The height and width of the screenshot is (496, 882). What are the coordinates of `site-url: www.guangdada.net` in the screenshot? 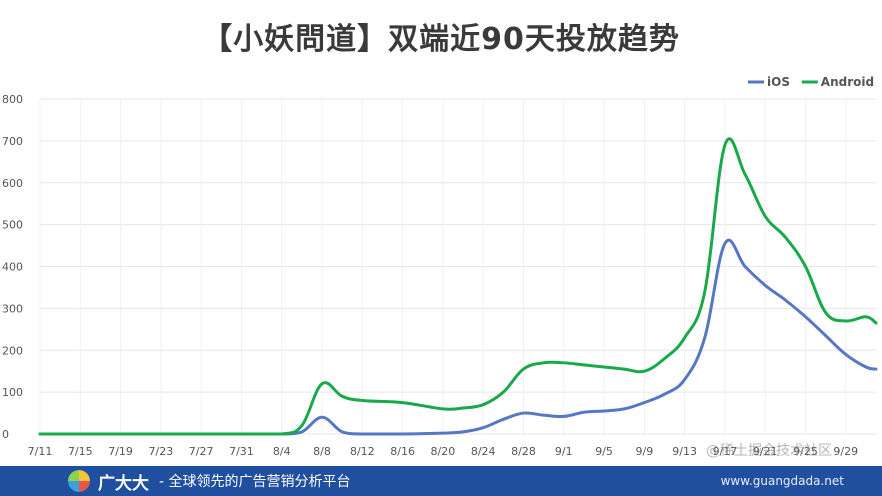 It's located at (782, 481).